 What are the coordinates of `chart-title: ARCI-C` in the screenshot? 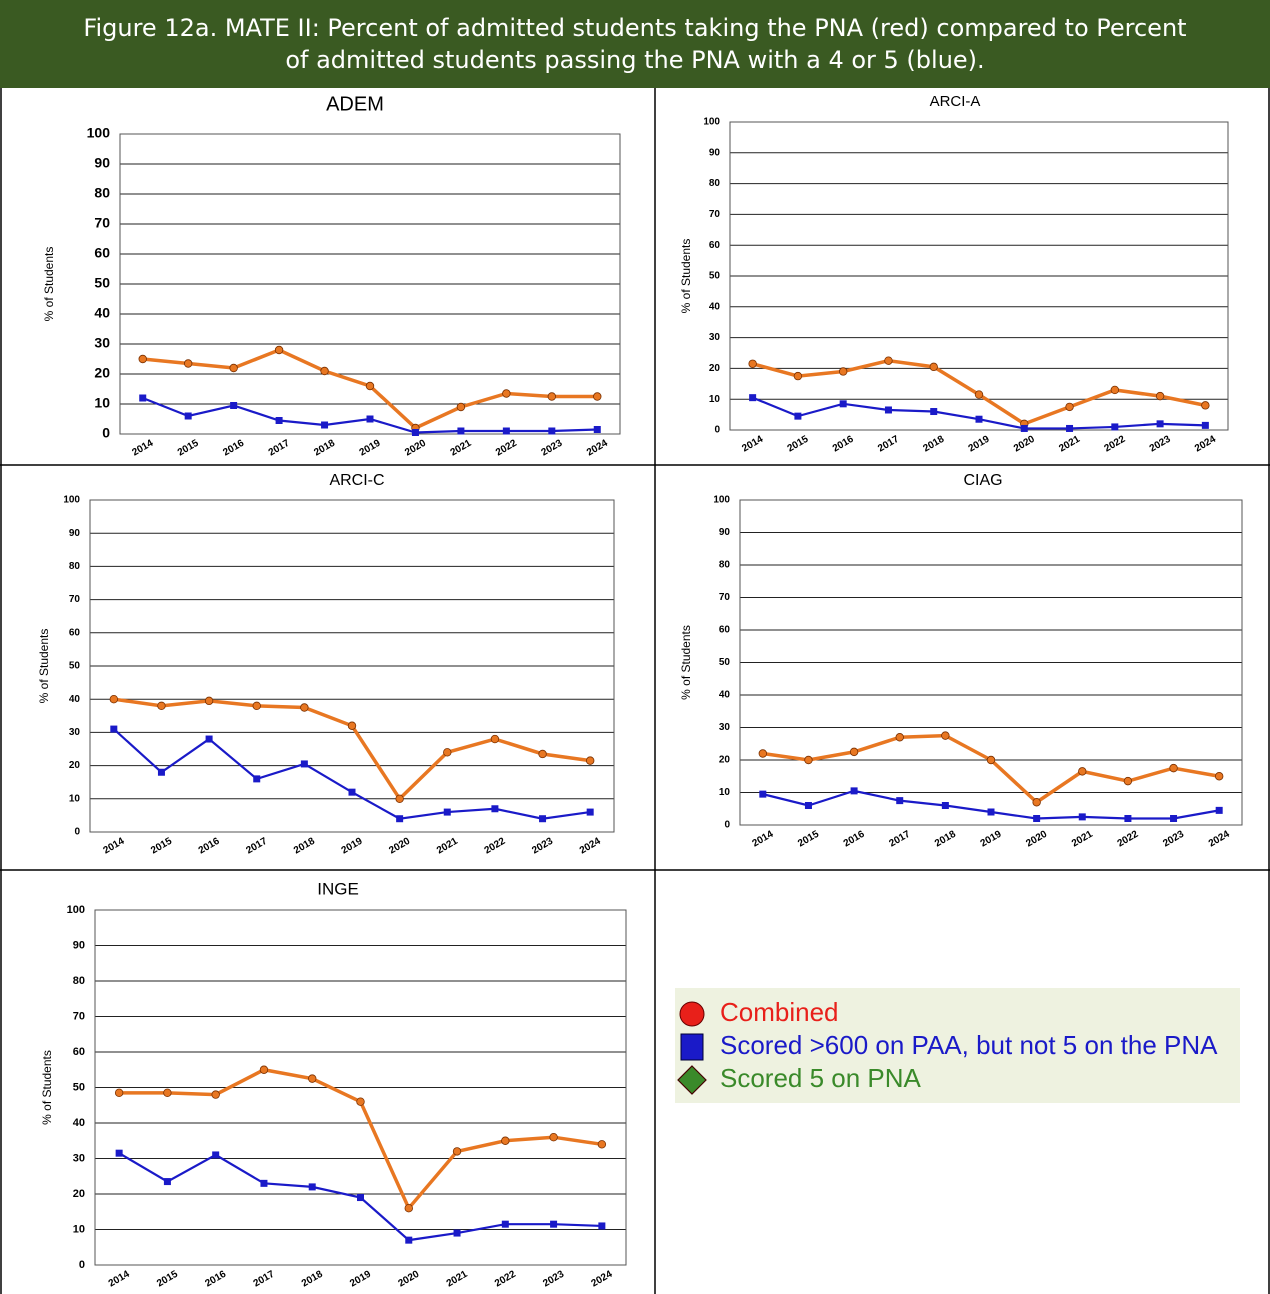 It's located at (356, 480).